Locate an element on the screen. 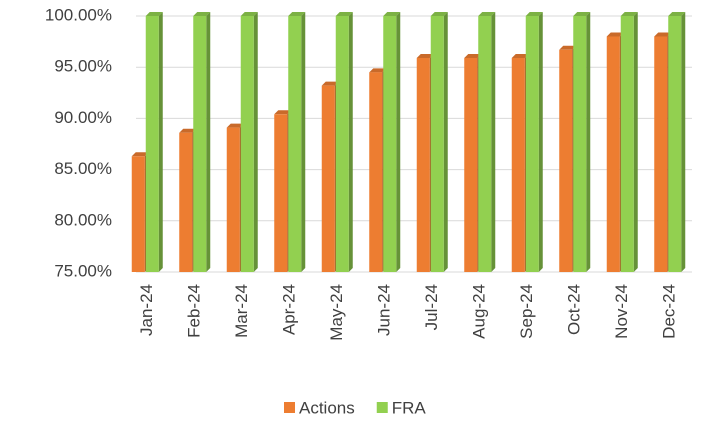 The image size is (709, 423). x-tick-label: Dec-24 is located at coordinates (669, 311).